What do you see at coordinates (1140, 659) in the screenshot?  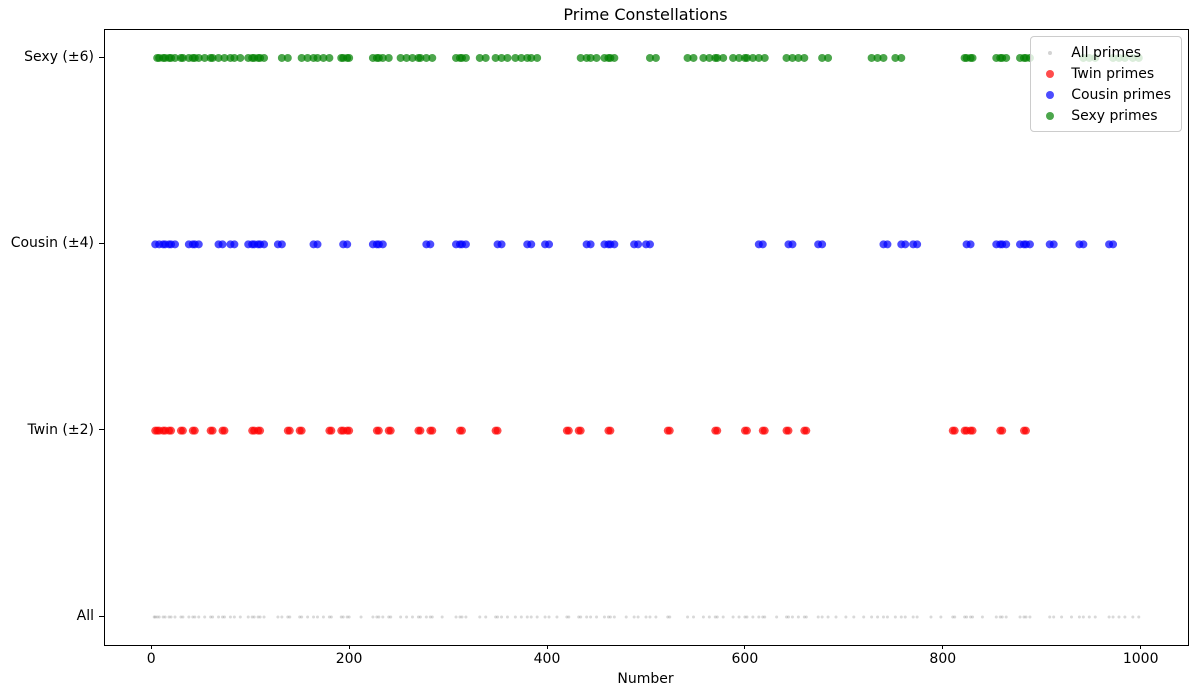 I see `x-tick-label: 1000` at bounding box center [1140, 659].